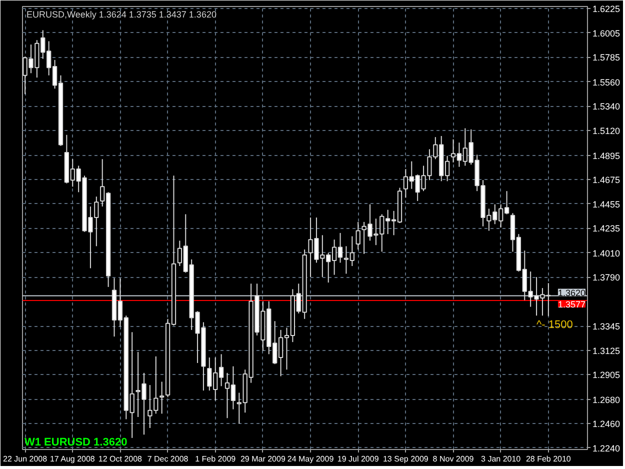 The width and height of the screenshot is (625, 469). What do you see at coordinates (606, 155) in the screenshot?
I see `y-tick-label: 1.4895` at bounding box center [606, 155].